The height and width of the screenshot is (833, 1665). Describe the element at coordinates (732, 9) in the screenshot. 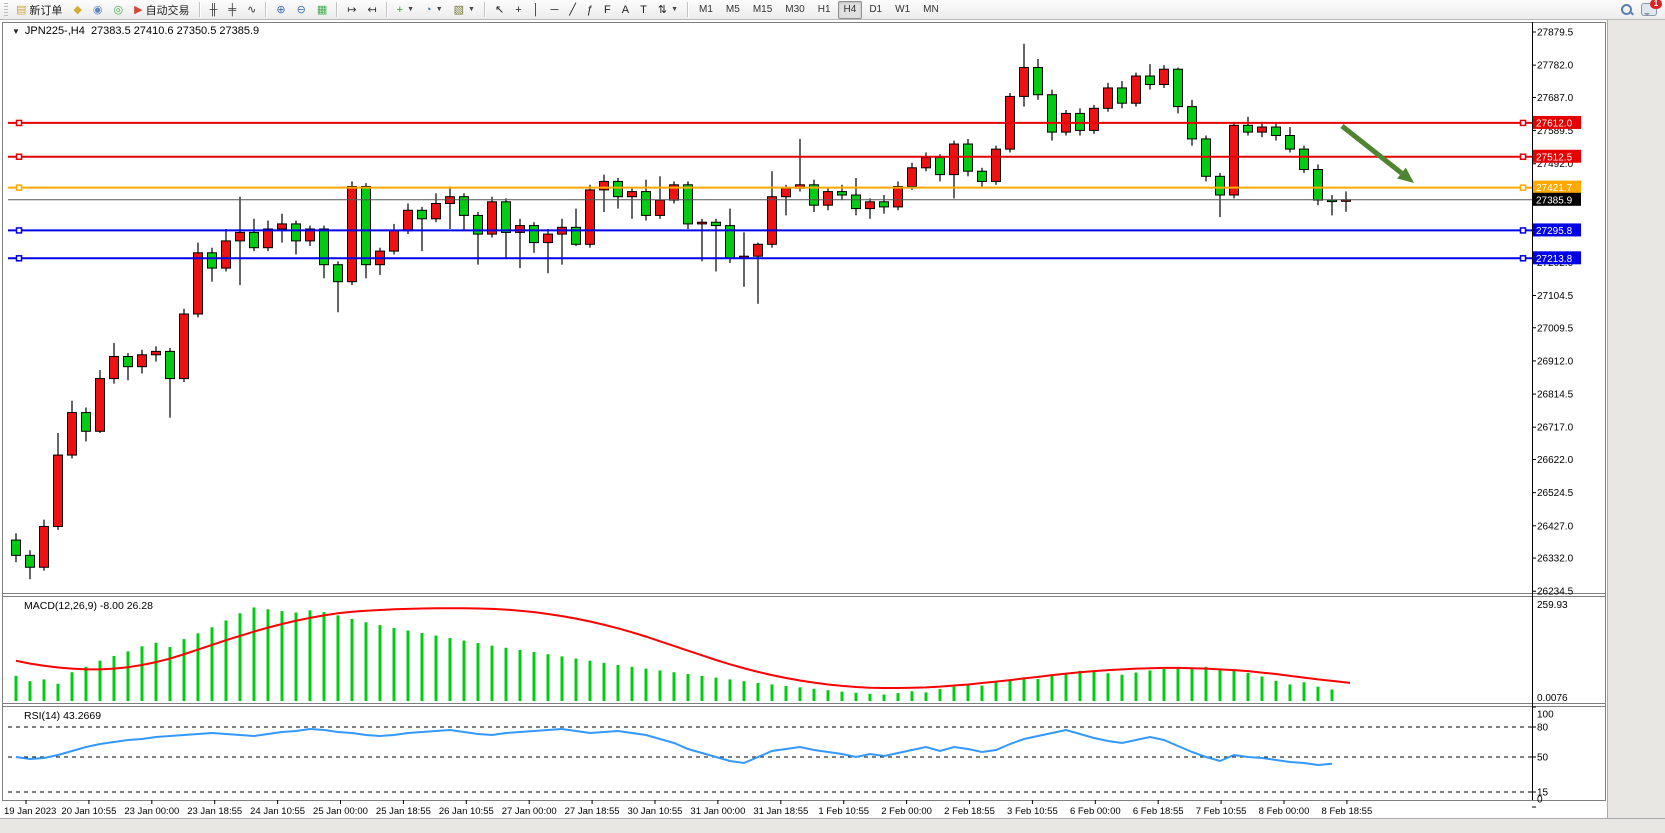

I see `tf-button-M5: M5` at that location.